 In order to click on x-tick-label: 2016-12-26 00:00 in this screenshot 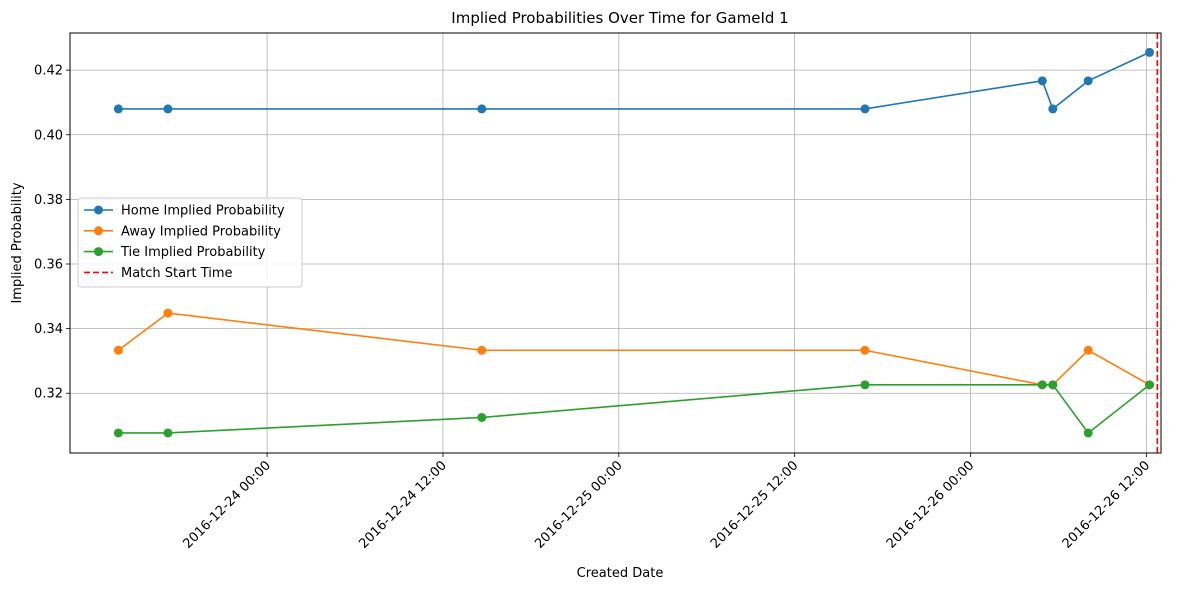, I will do `click(930, 504)`.